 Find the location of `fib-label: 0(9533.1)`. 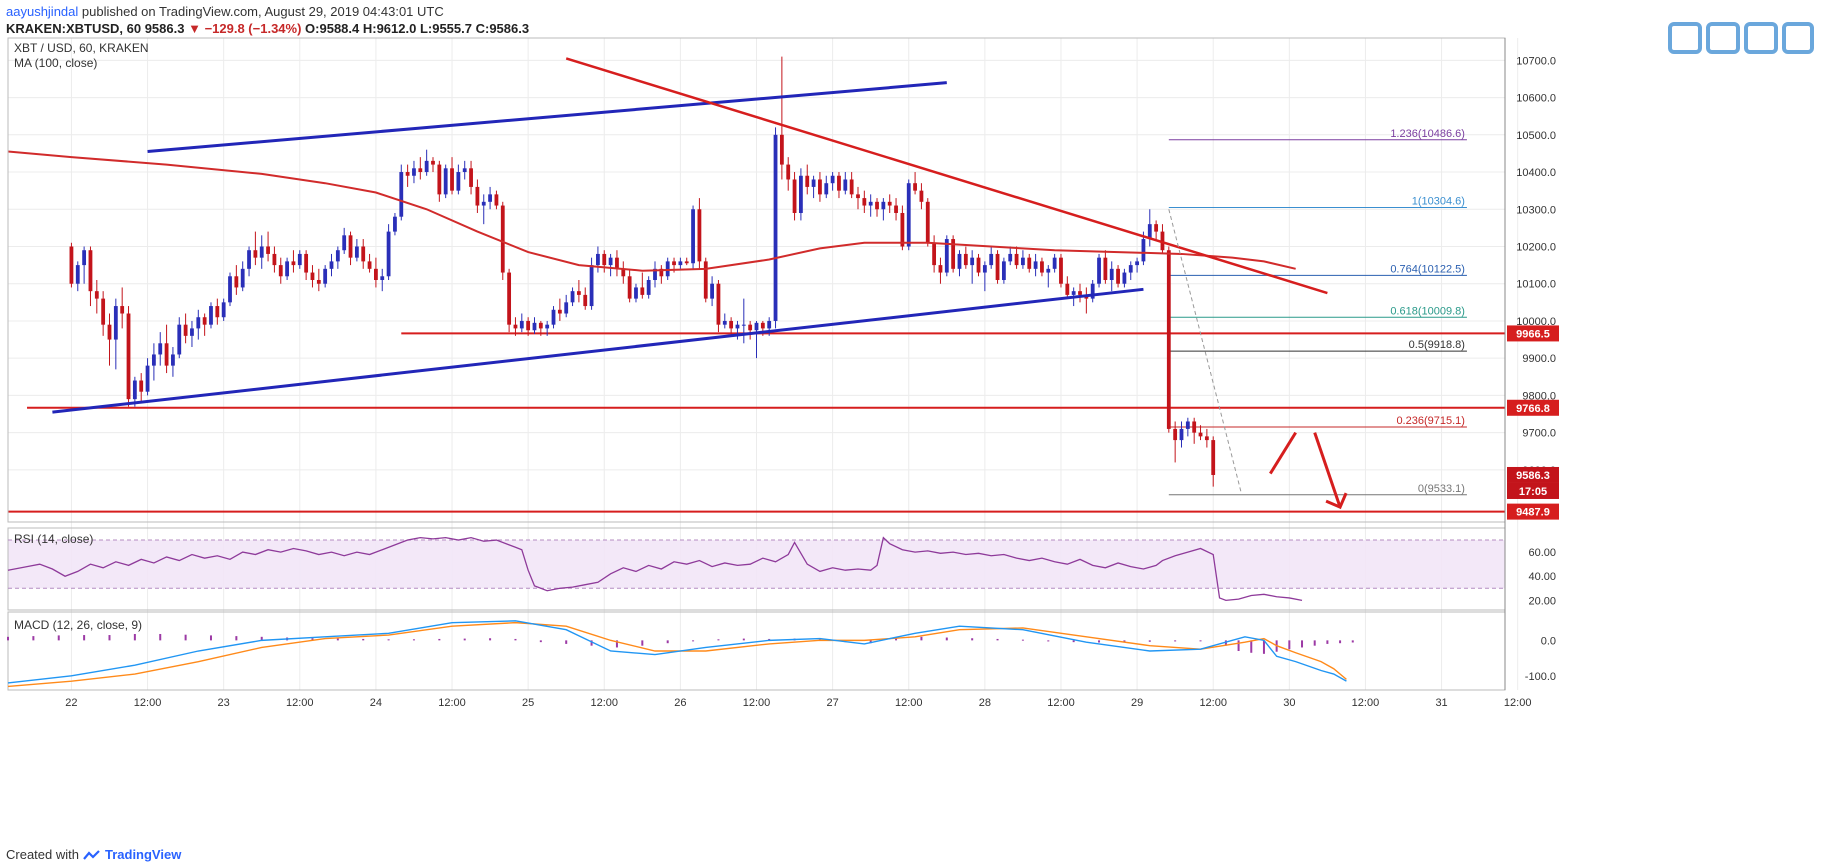

fib-label: 0(9533.1) is located at coordinates (1441, 489).